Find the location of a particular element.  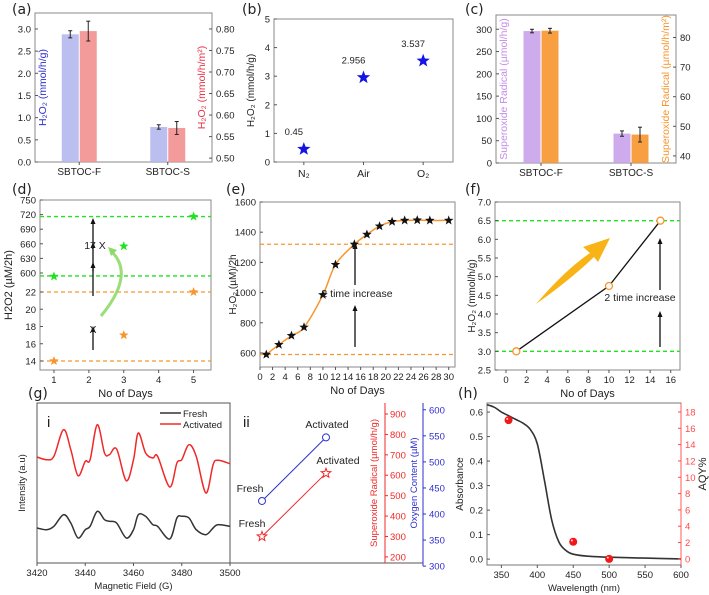

x-tick-label: 3440 is located at coordinates (85, 573).